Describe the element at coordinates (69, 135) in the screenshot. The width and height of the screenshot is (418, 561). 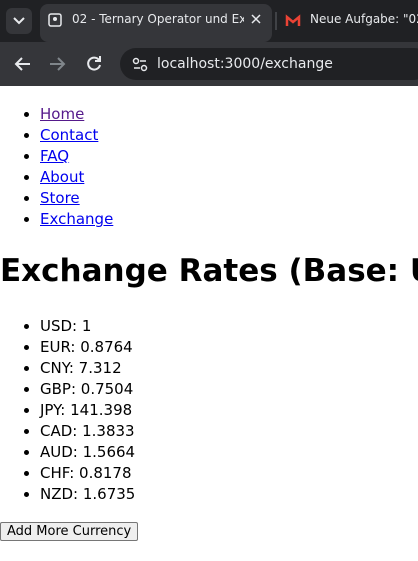
I see `nav-link: Contact` at that location.